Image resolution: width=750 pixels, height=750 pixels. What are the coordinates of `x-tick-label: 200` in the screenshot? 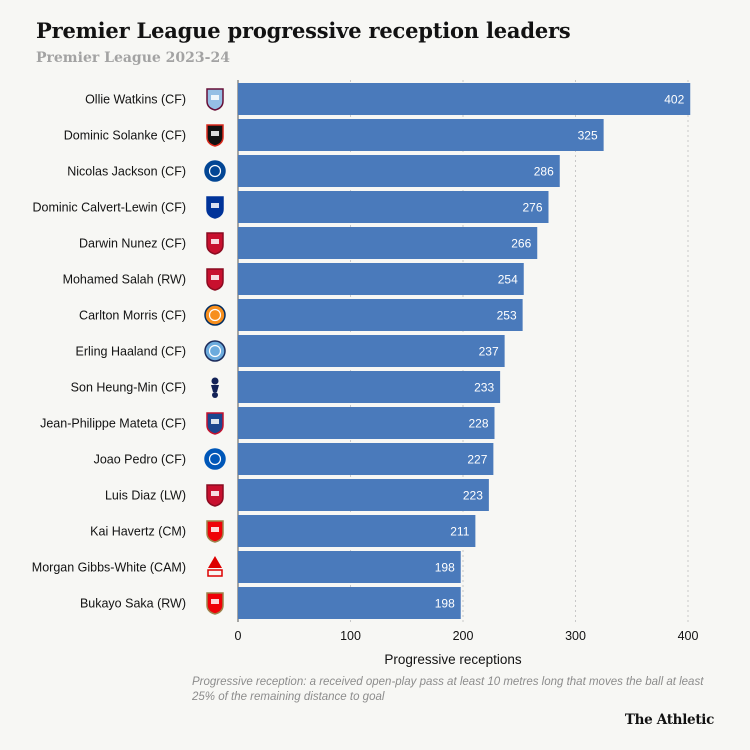 It's located at (463, 636).